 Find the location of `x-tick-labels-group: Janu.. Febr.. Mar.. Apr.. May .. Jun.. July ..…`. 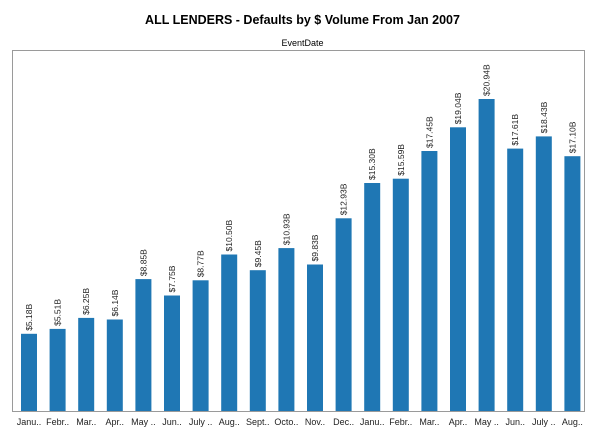

x-tick-labels-group: Janu.. Febr.. Mar.. Apr.. May .. Jun.. July ..… is located at coordinates (300, 422).